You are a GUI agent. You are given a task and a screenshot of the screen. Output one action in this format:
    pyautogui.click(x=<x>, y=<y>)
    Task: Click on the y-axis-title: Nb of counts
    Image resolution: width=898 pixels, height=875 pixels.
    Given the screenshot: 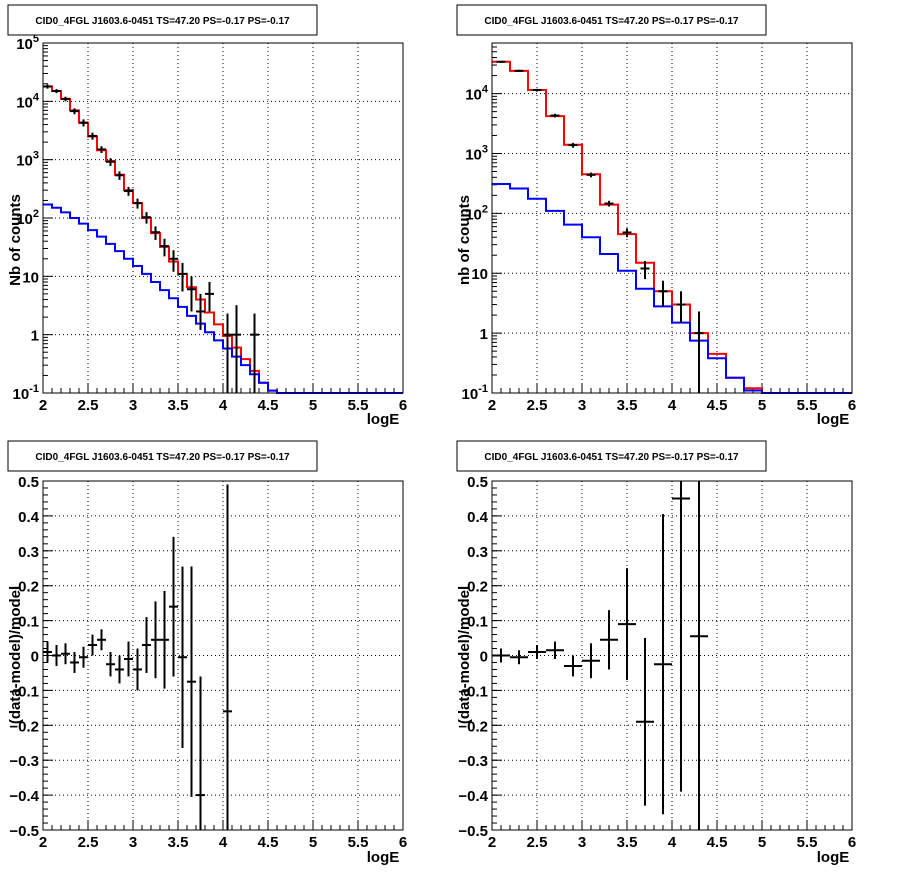 What is the action you would take?
    pyautogui.click(x=15, y=240)
    